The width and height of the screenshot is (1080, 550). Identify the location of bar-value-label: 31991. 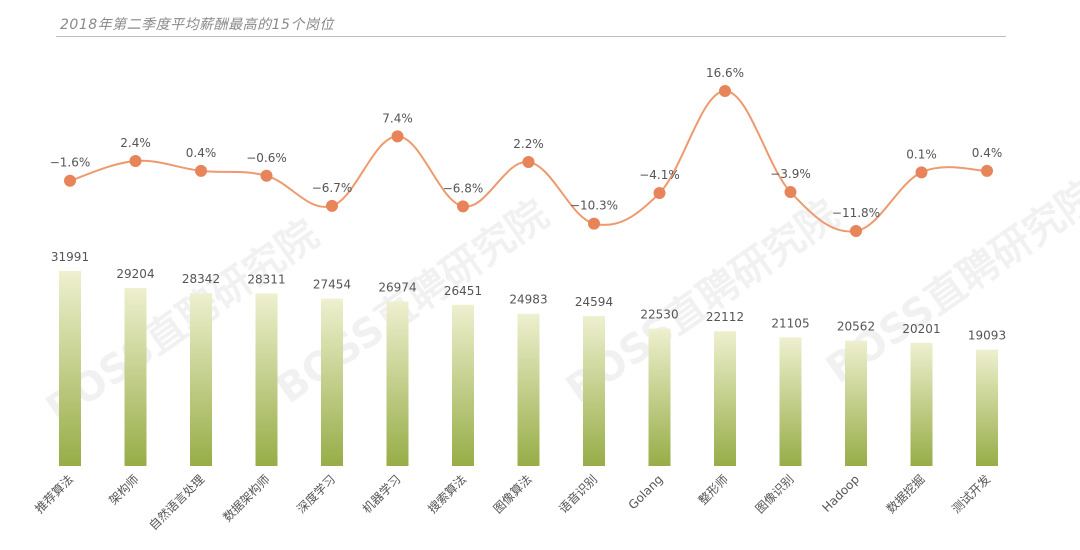
(70, 257).